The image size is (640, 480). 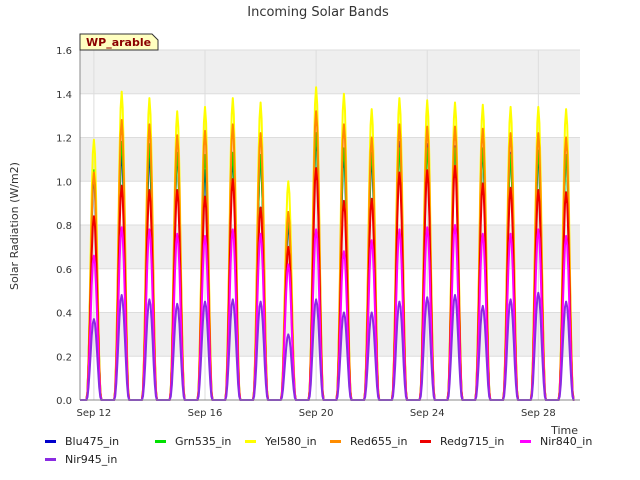 I want to click on legend-item: Red655_in, so click(x=368, y=441).